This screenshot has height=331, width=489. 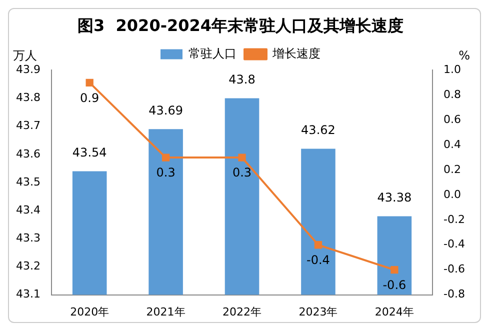 What do you see at coordinates (28, 294) in the screenshot?
I see `y-tick-label: 43.1` at bounding box center [28, 294].